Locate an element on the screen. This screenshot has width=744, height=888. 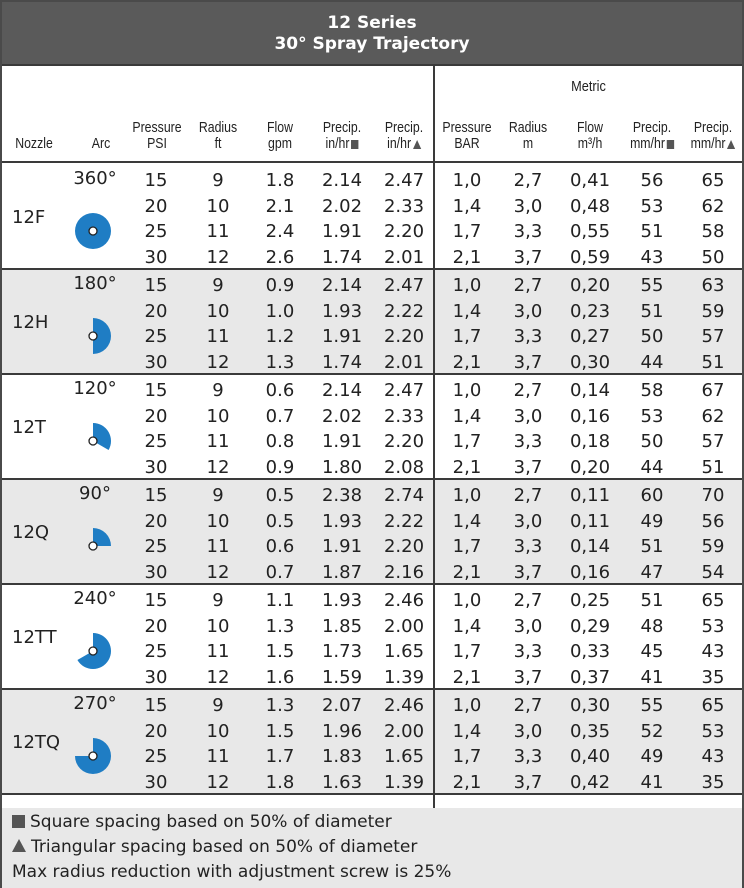
table-cell: 1.3 is located at coordinates (280, 362).